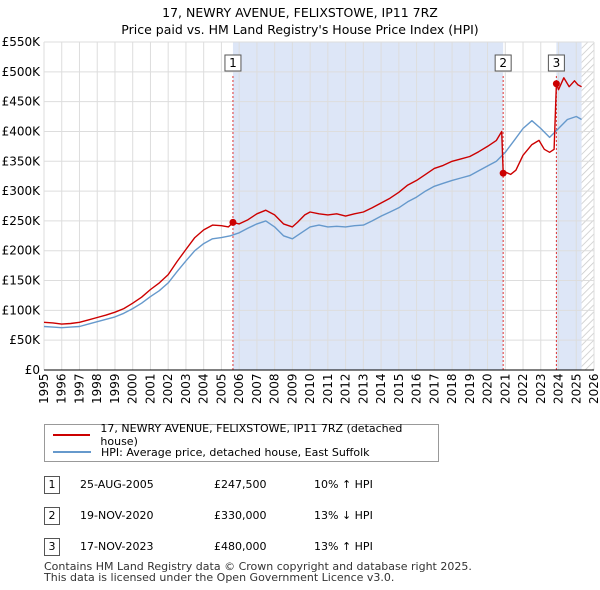 This screenshot has height=590, width=600. What do you see at coordinates (22, 42) in the screenshot?
I see `y-tick-label: £550K` at bounding box center [22, 42].